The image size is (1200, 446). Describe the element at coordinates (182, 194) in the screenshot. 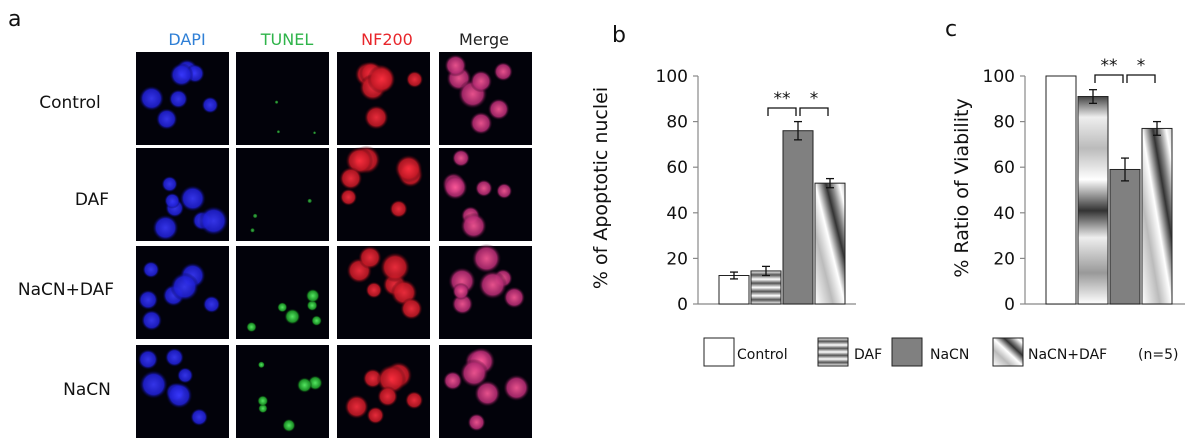

I see `micrograph-daf-dapi` at that location.